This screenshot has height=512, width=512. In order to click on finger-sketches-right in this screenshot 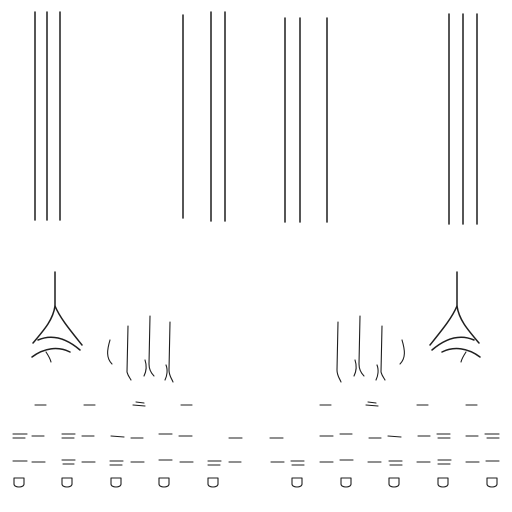, I will do `click(370, 349)`.